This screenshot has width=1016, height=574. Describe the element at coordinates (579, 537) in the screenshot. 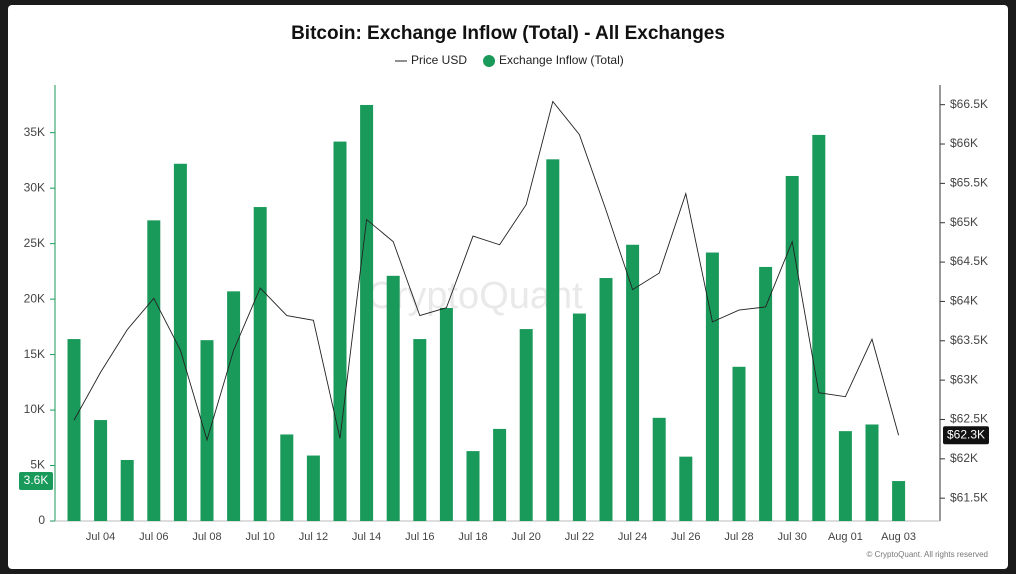

I see `x-tick-label: Jul 22` at that location.